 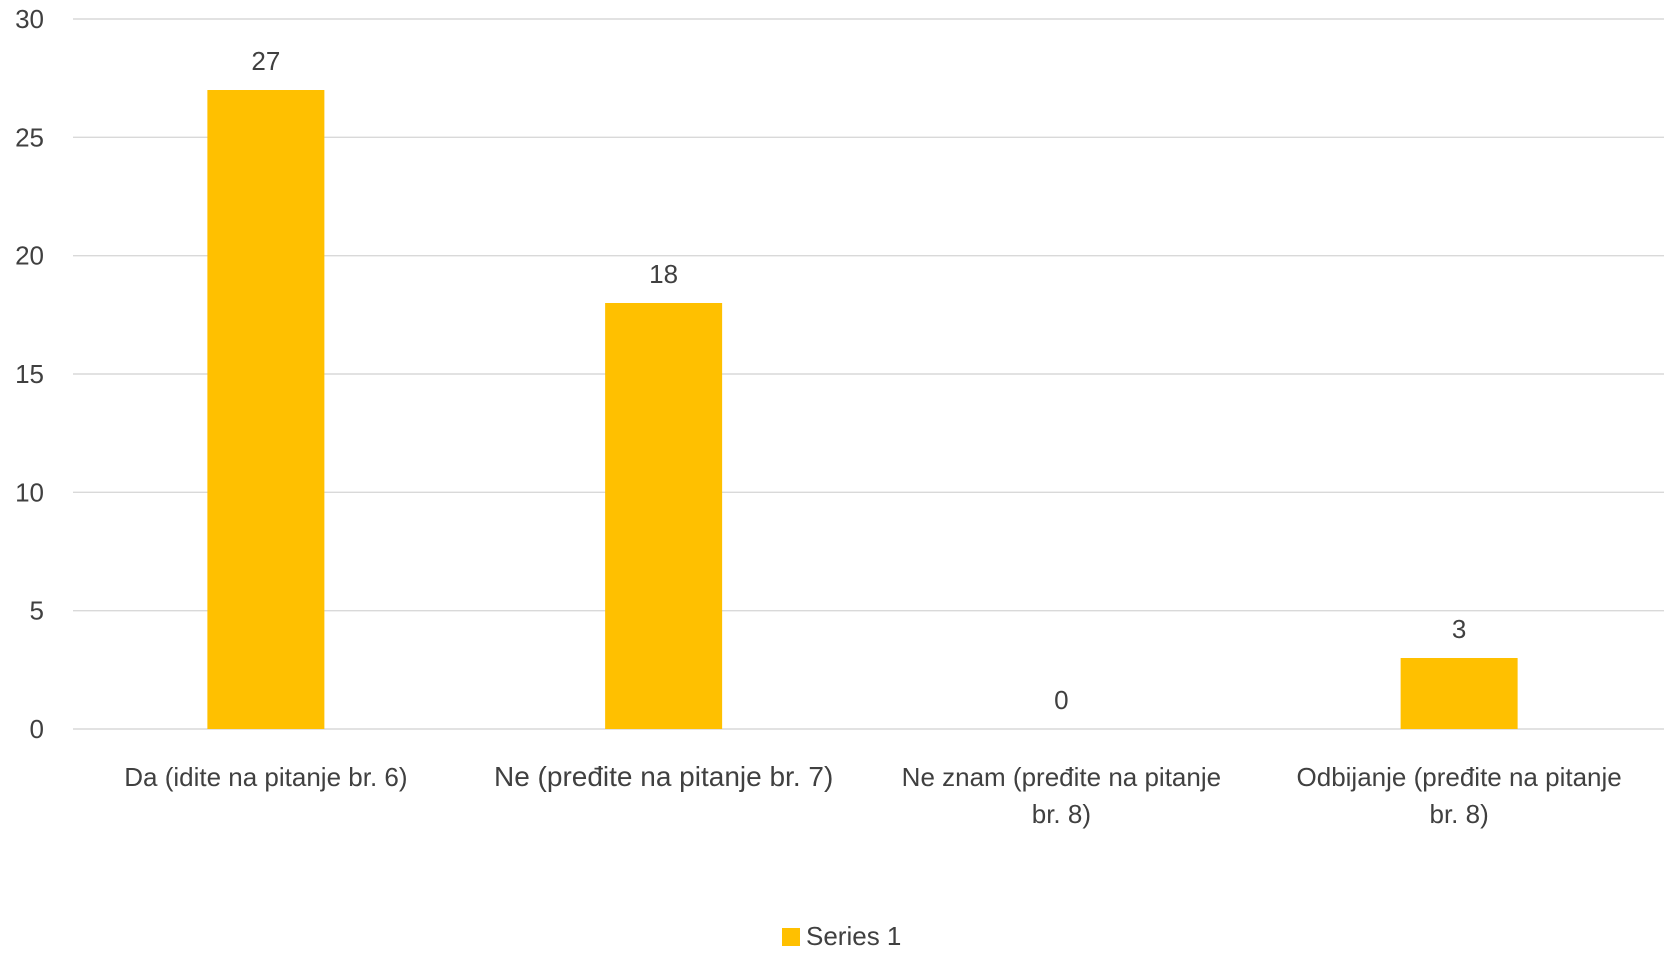 I want to click on legend: Series 1, so click(x=841, y=936).